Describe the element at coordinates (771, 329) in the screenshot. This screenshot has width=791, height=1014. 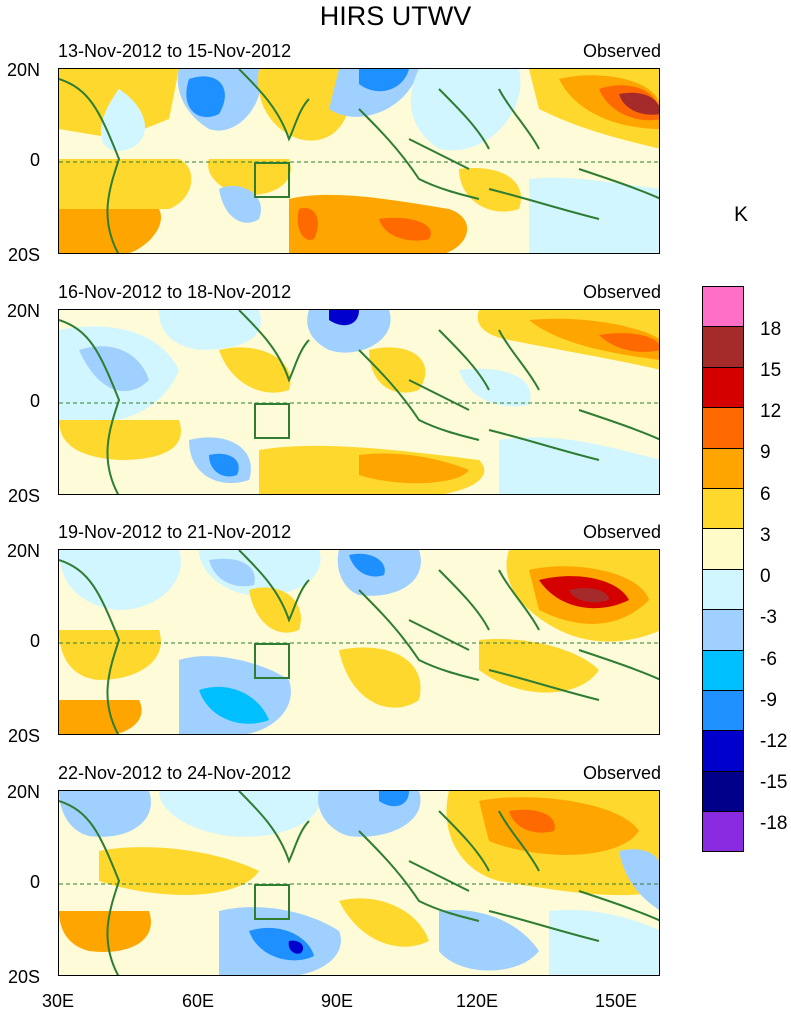
I see `colorbar-label: 18` at that location.